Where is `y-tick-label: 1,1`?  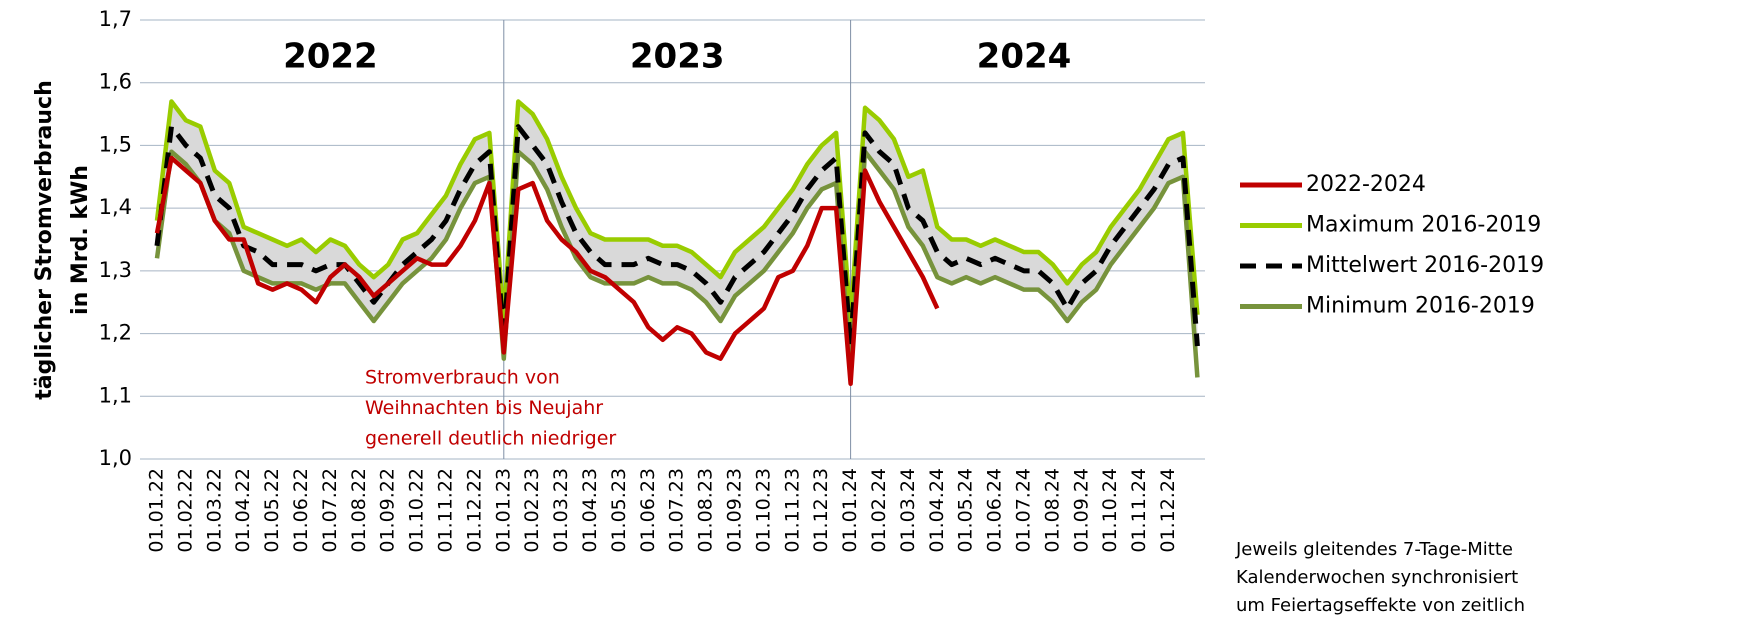
y-tick-label: 1,1 is located at coordinates (115, 395).